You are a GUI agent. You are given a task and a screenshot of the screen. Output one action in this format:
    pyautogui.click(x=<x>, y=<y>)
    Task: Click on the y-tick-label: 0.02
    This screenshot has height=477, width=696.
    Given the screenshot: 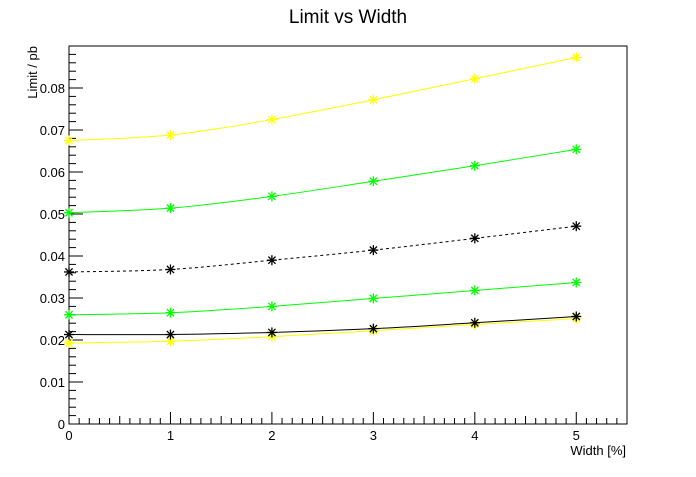 What is the action you would take?
    pyautogui.click(x=52, y=340)
    